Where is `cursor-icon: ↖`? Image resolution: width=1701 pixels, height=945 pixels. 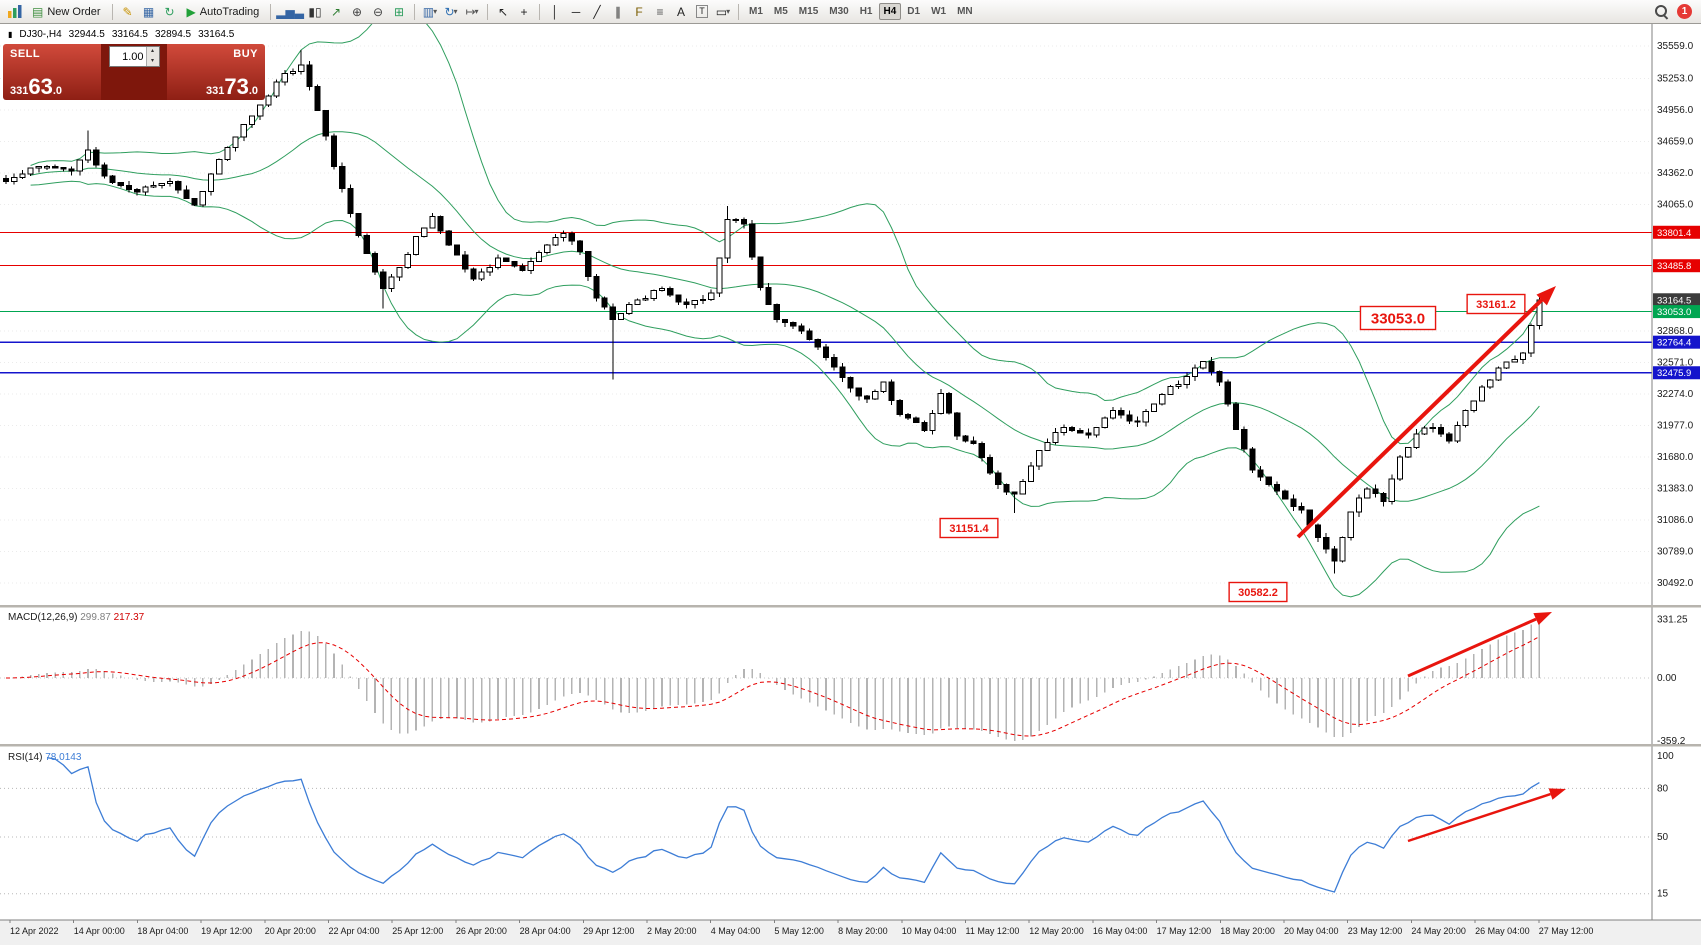 cursor-icon: ↖ is located at coordinates (503, 11).